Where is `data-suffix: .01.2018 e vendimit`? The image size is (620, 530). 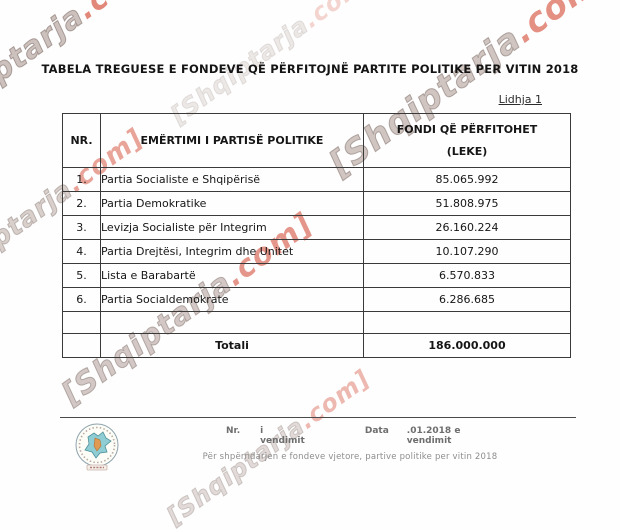 data-suffix: .01.2018 e vendimit is located at coordinates (433, 436).